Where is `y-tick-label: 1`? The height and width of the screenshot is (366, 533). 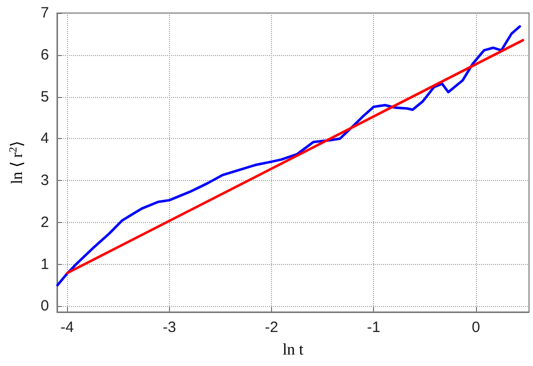
y-tick-label: 1 is located at coordinates (44, 264).